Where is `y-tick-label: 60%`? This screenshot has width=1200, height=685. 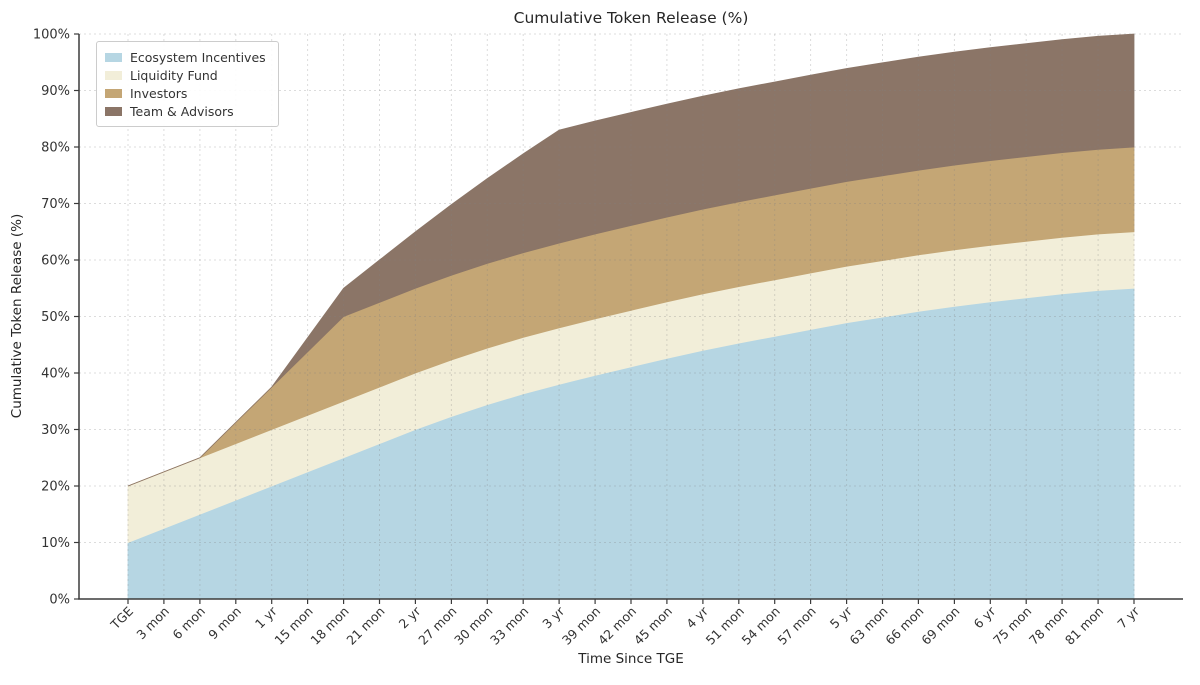 y-tick-label: 60% is located at coordinates (55, 261).